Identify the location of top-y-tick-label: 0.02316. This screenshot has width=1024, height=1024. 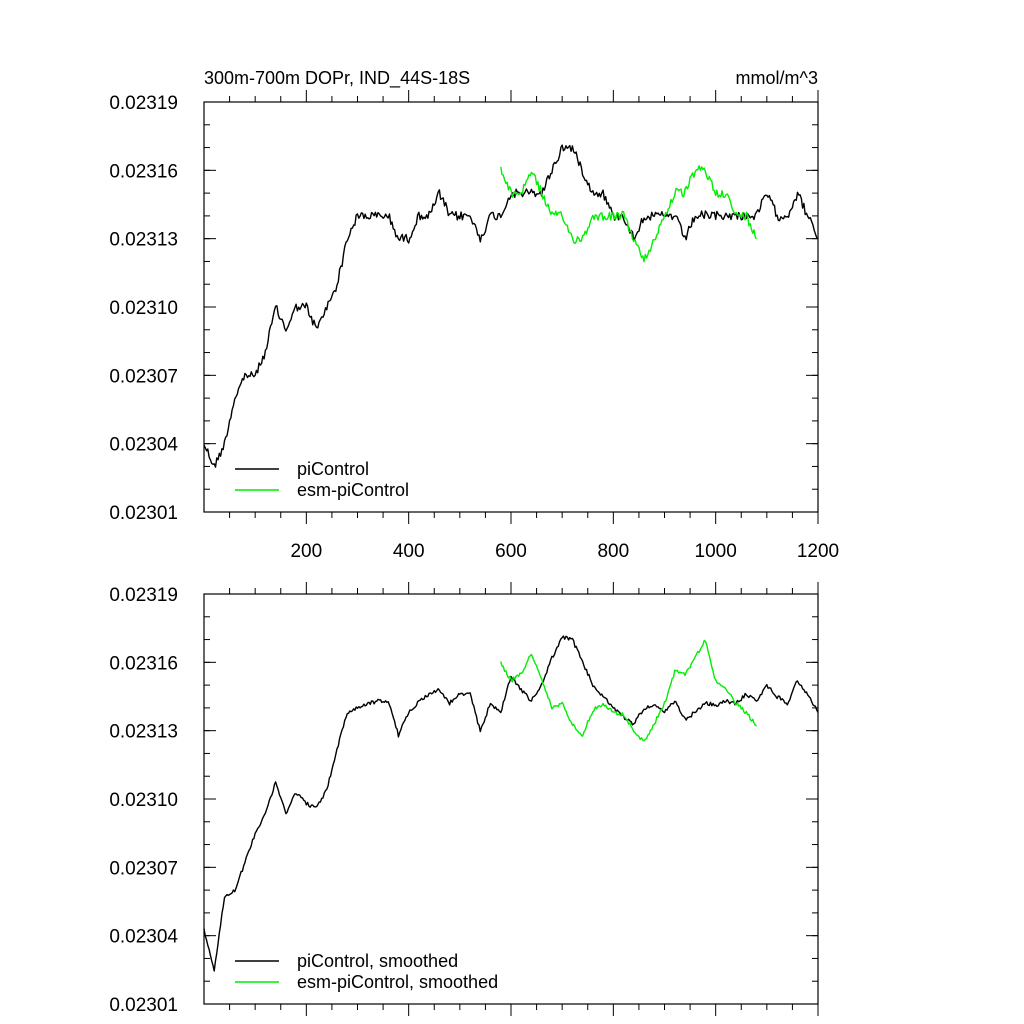
(143, 171).